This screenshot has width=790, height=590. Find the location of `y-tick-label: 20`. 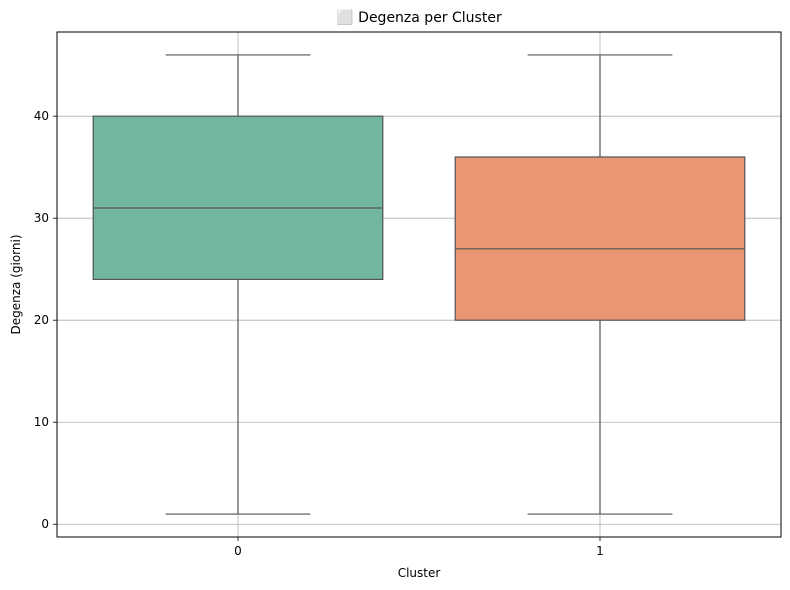

y-tick-label: 20 is located at coordinates (41, 320).